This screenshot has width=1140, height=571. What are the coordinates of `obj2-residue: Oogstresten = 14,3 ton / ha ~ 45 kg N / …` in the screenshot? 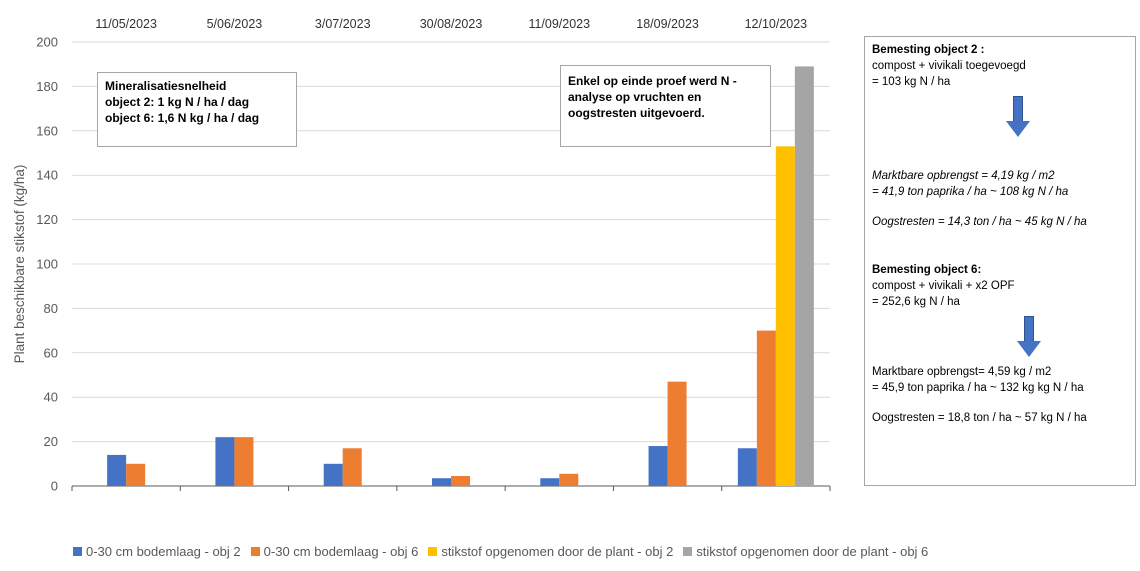 It's located at (979, 222).